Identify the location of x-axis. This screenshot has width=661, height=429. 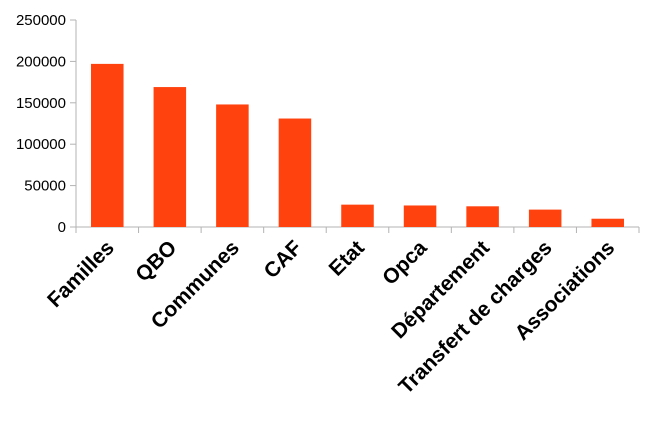
(357, 229).